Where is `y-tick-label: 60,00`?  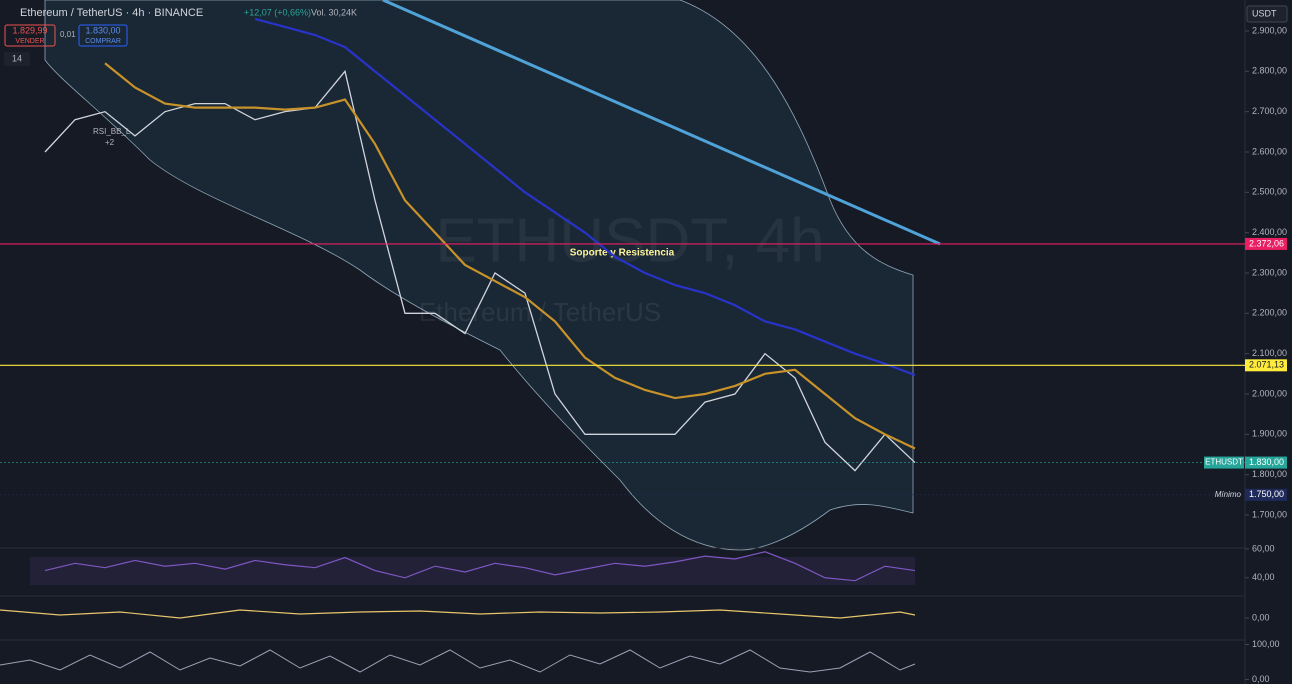 y-tick-label: 60,00 is located at coordinates (1263, 548).